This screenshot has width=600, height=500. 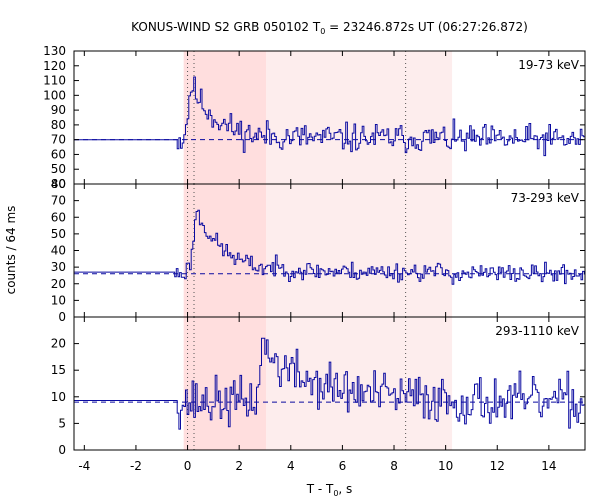 I want to click on y-tick-label: 30, so click(x=58, y=267).